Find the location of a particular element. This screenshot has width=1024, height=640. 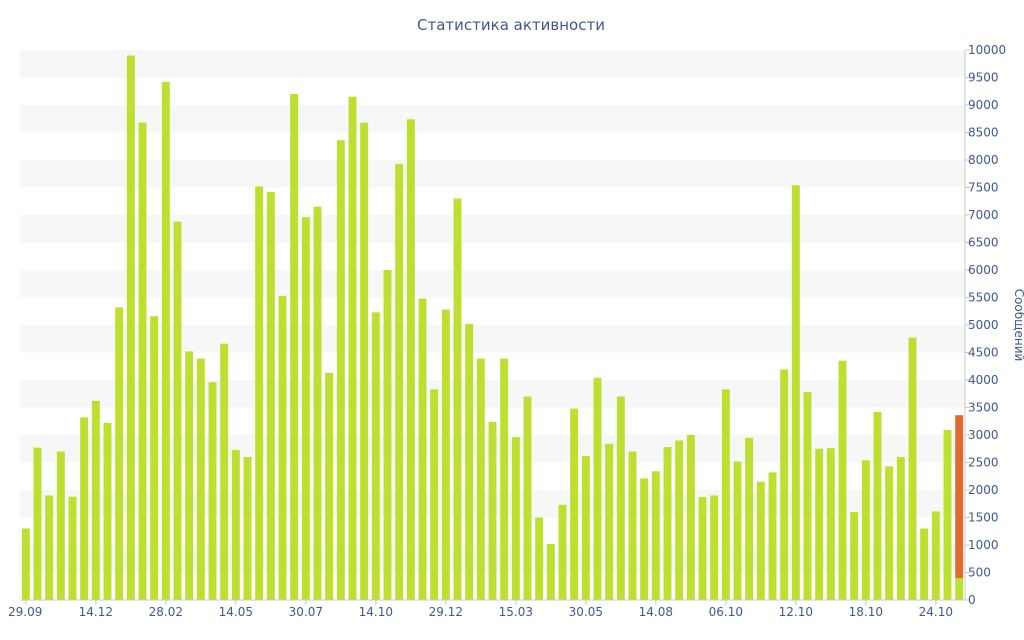

y-tick-label: 500 is located at coordinates (979, 573).